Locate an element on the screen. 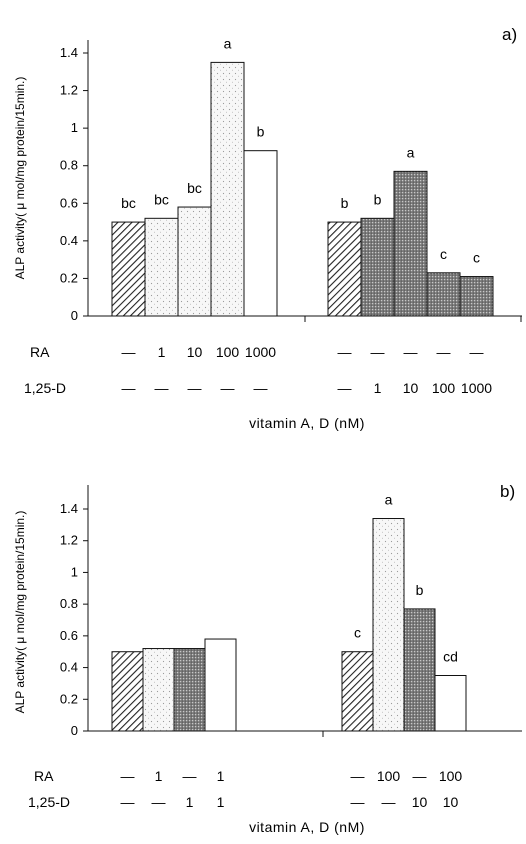 The width and height of the screenshot is (526, 844). panel-label: b) is located at coordinates (507, 491).